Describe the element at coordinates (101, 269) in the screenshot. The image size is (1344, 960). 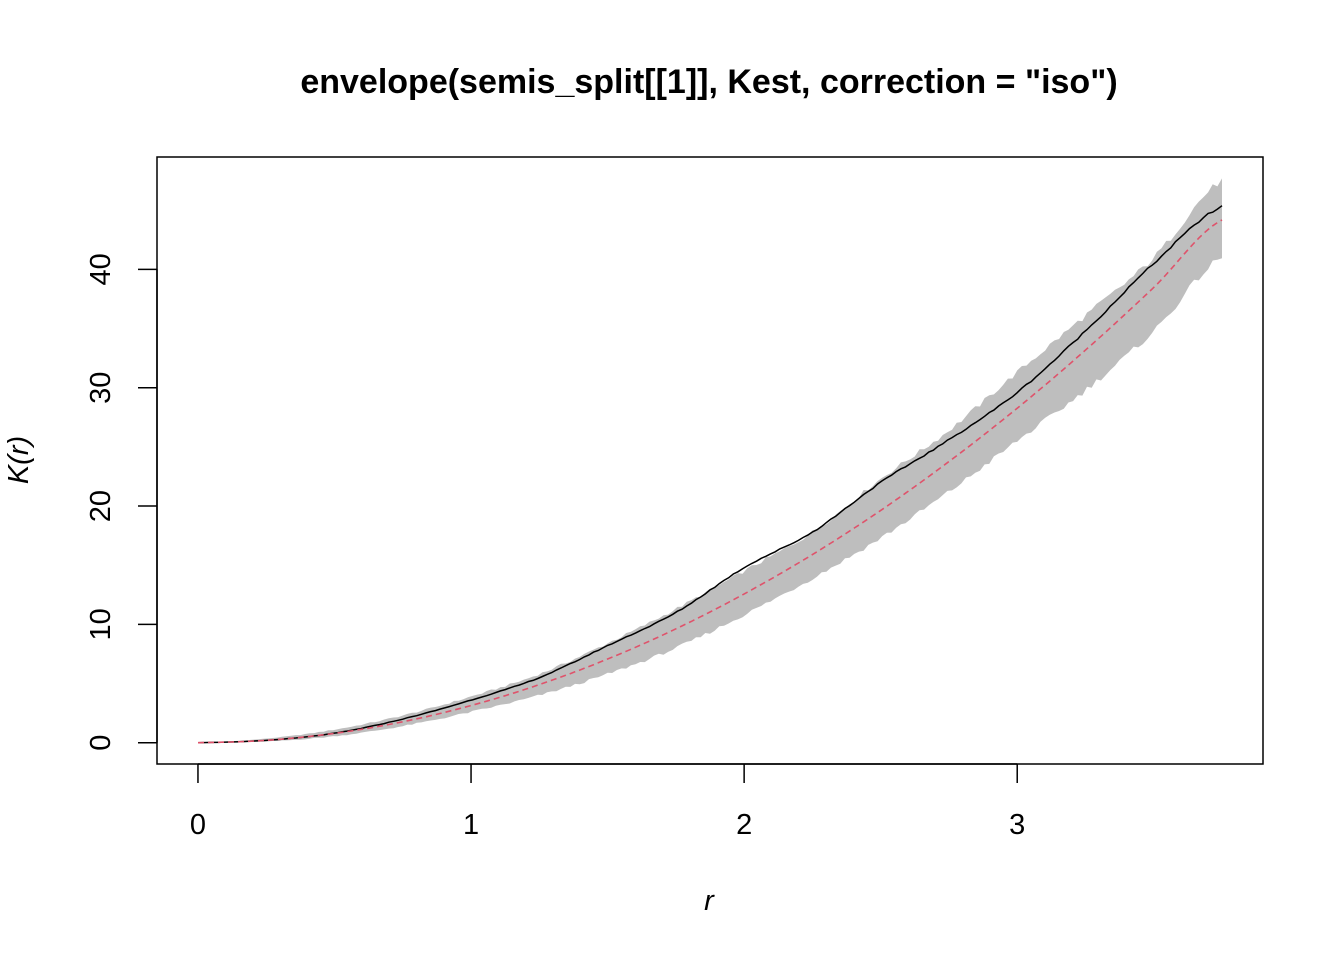
I see `y-tick-label: 40` at that location.